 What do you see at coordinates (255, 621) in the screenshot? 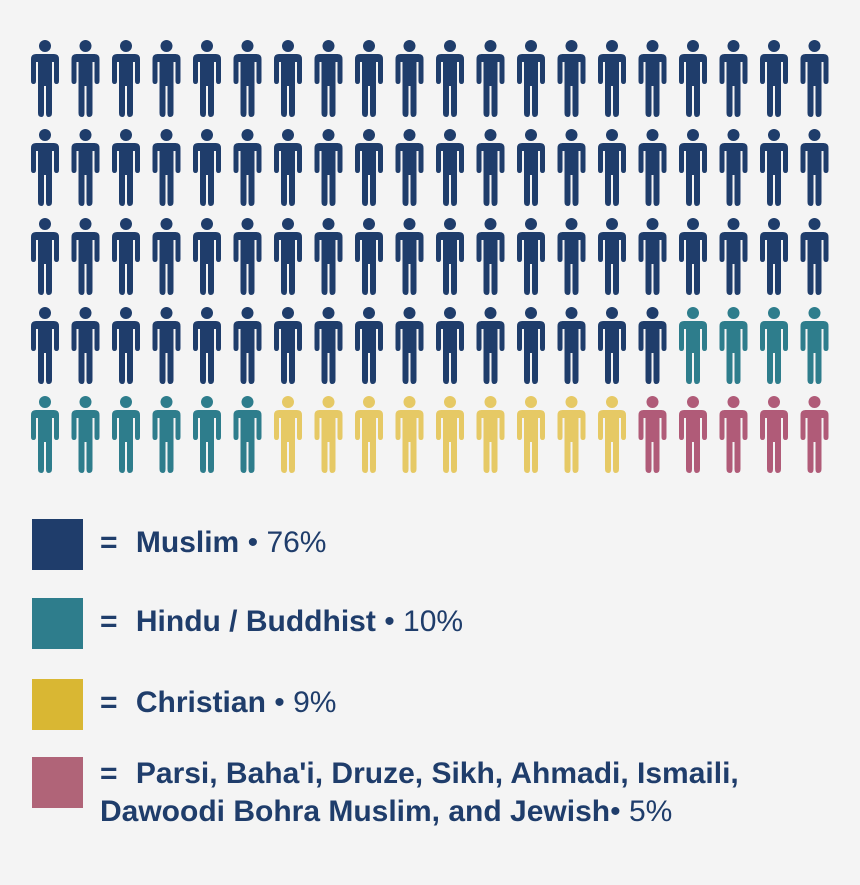
I see `legend-label-hindu-buddhist: Hindu / Buddhist` at bounding box center [255, 621].